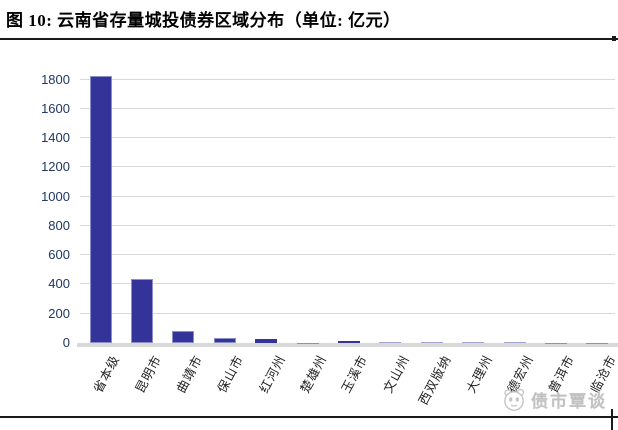  I want to click on x-tick-label-文山州: 文山州, so click(396, 374).